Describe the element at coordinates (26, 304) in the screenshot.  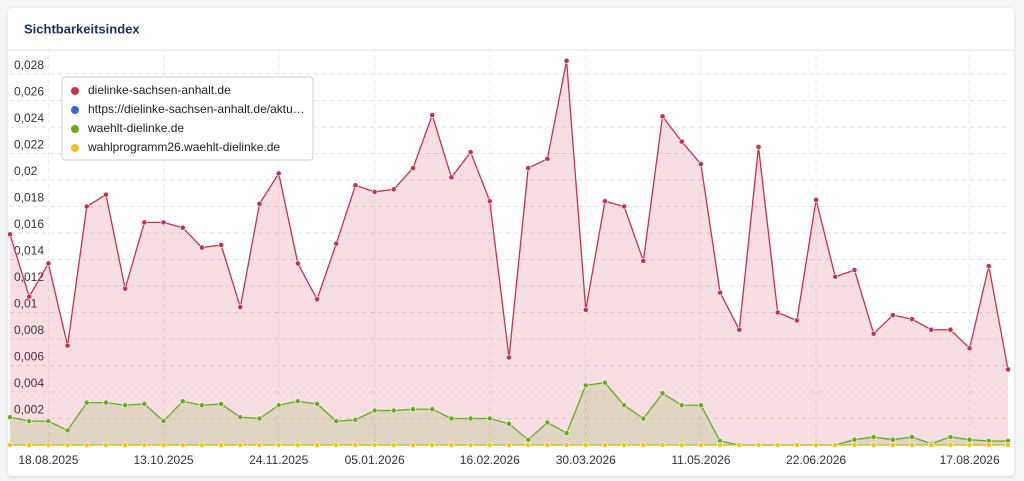
I see `y-tick-label: 0,01` at that location.